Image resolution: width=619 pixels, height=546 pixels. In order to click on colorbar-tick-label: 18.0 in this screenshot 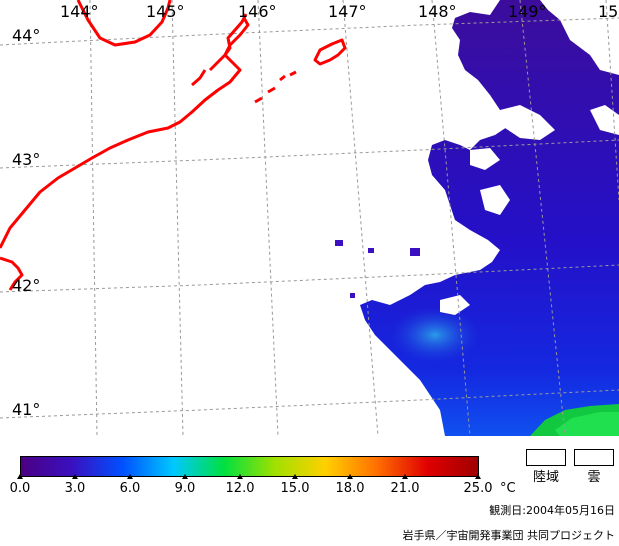, I will do `click(350, 488)`.